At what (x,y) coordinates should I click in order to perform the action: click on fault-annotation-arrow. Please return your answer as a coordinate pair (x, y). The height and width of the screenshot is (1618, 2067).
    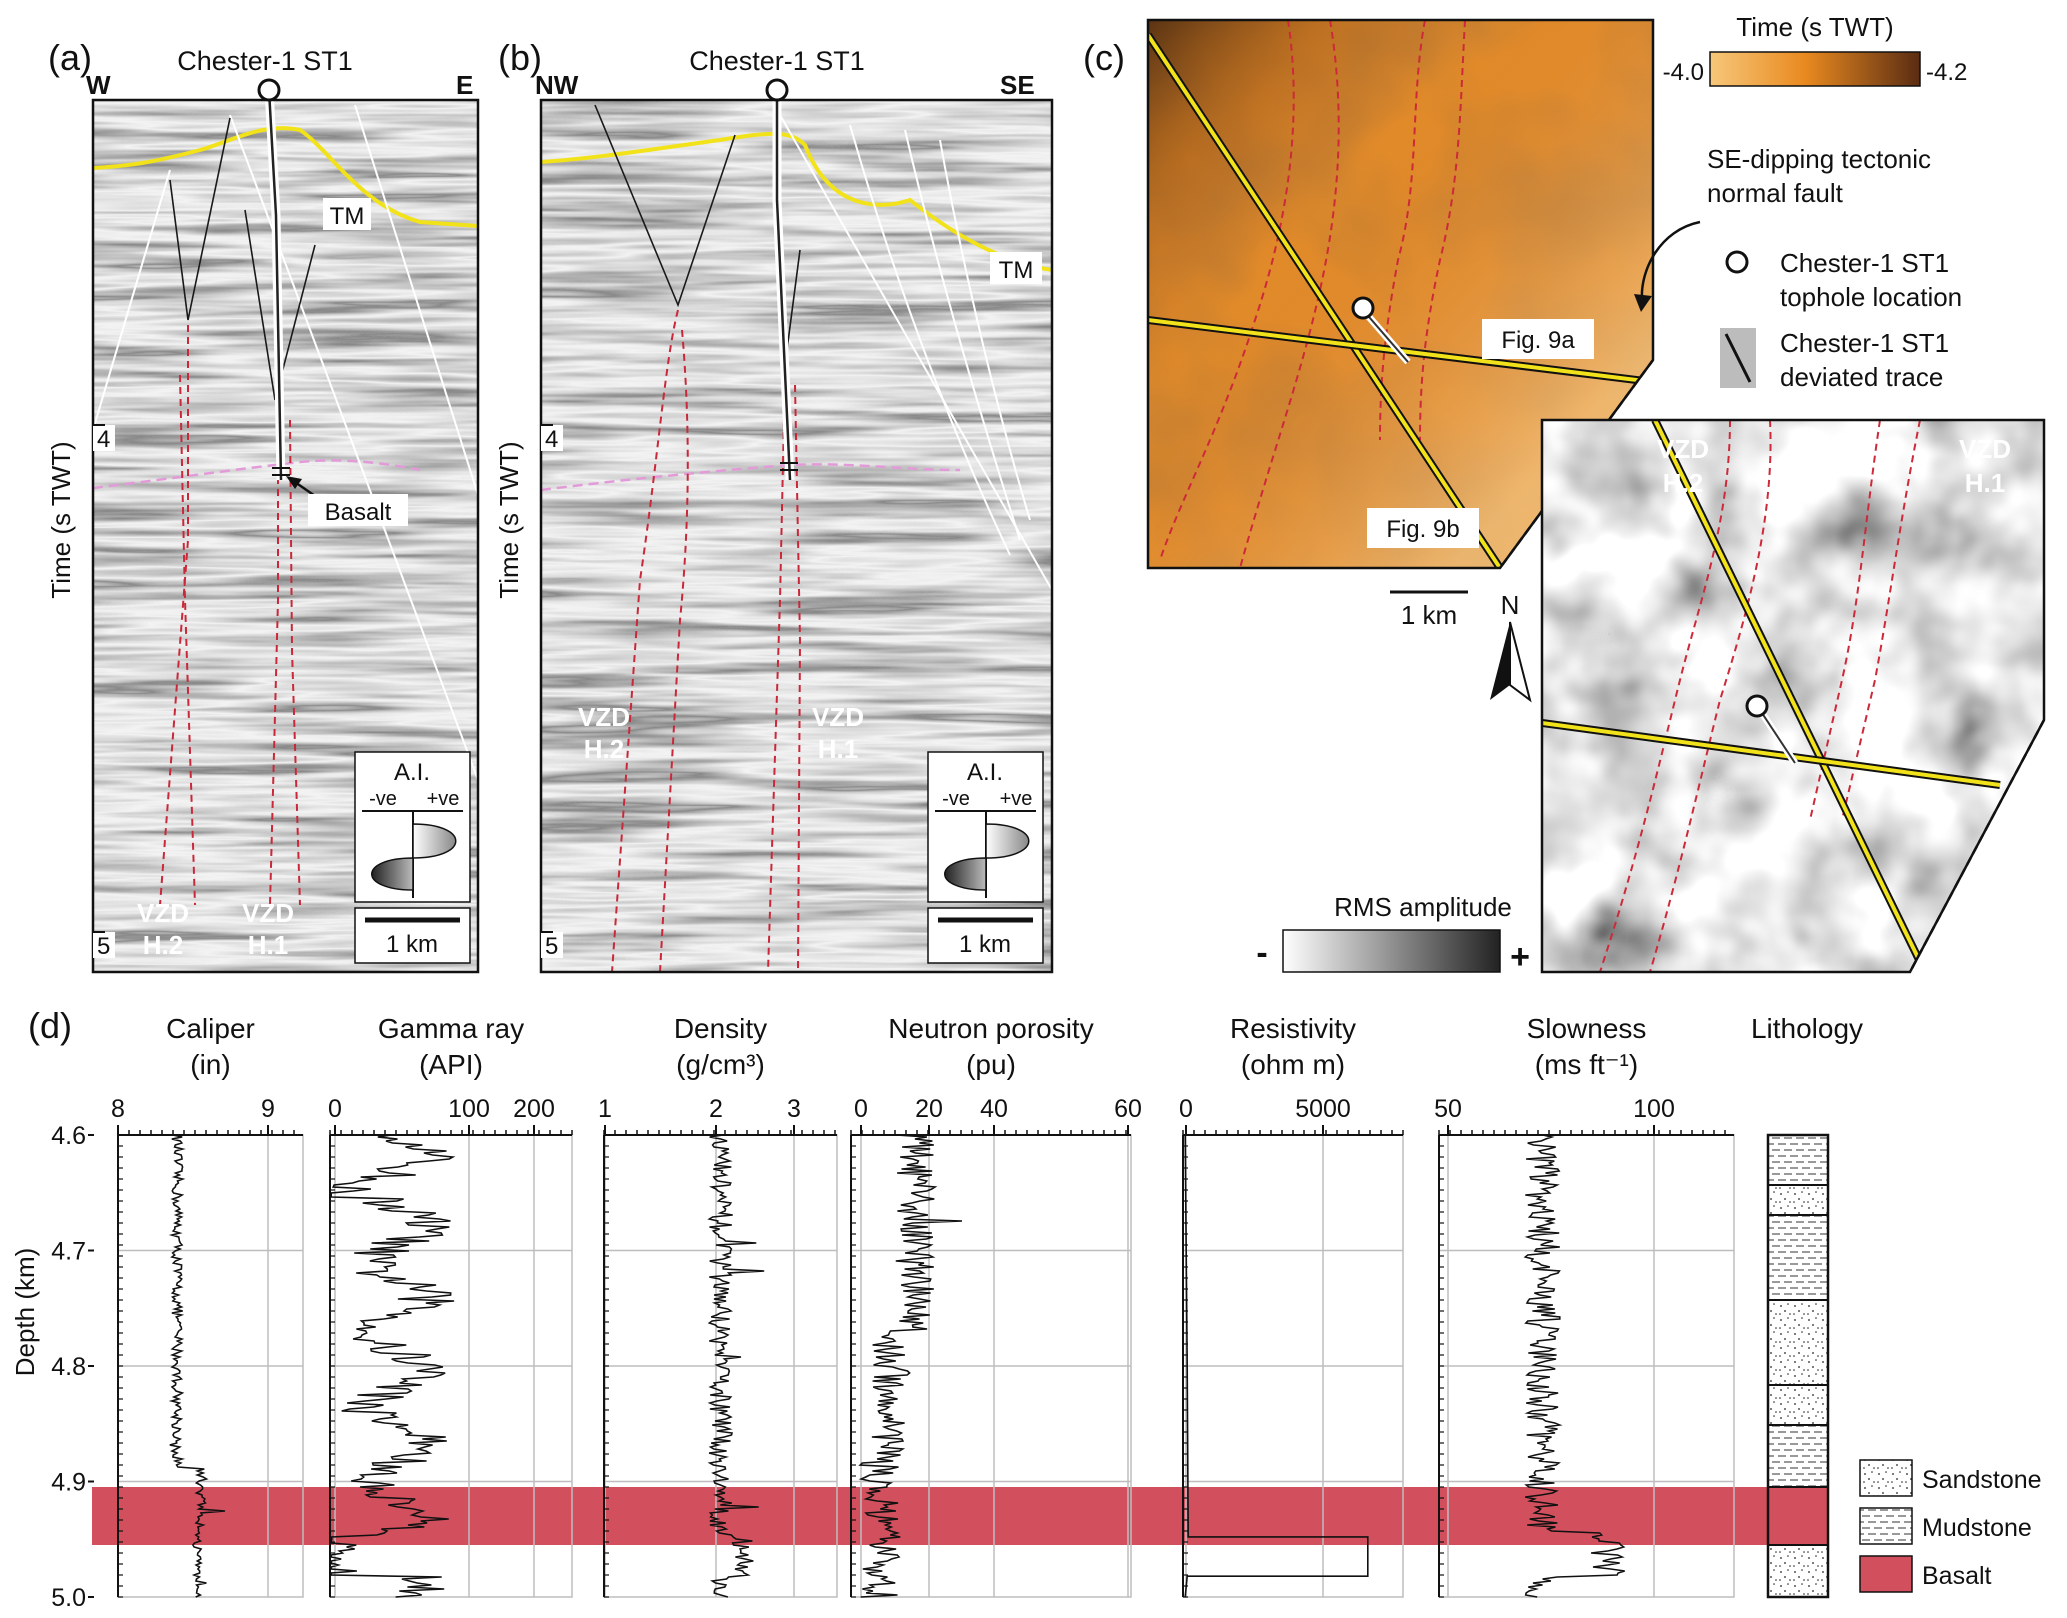
    Looking at the image, I should click on (1670, 260).